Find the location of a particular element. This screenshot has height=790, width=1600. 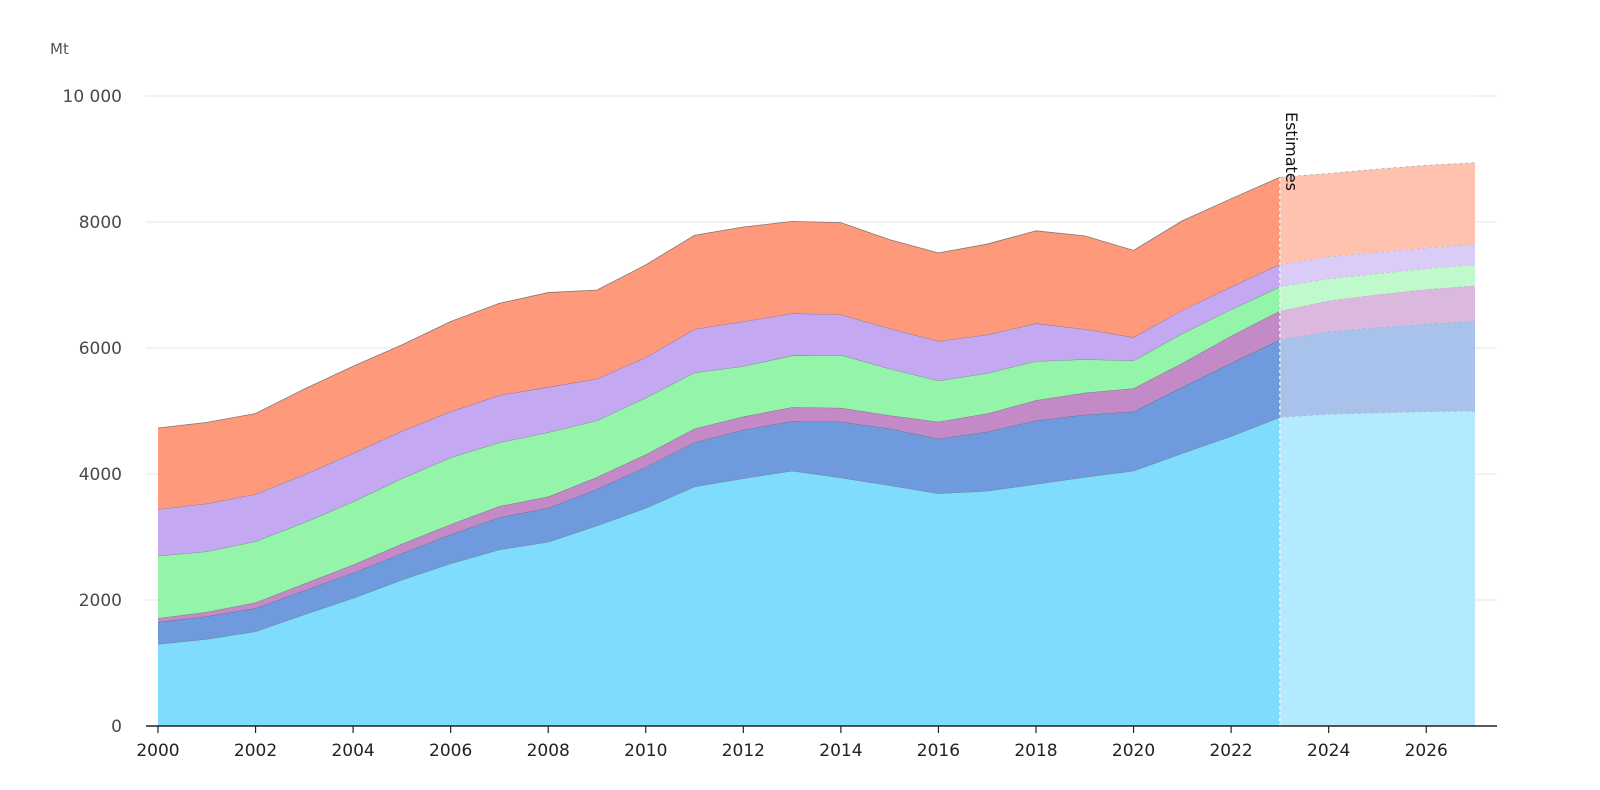

y-tick-label: 6000 is located at coordinates (100, 349).